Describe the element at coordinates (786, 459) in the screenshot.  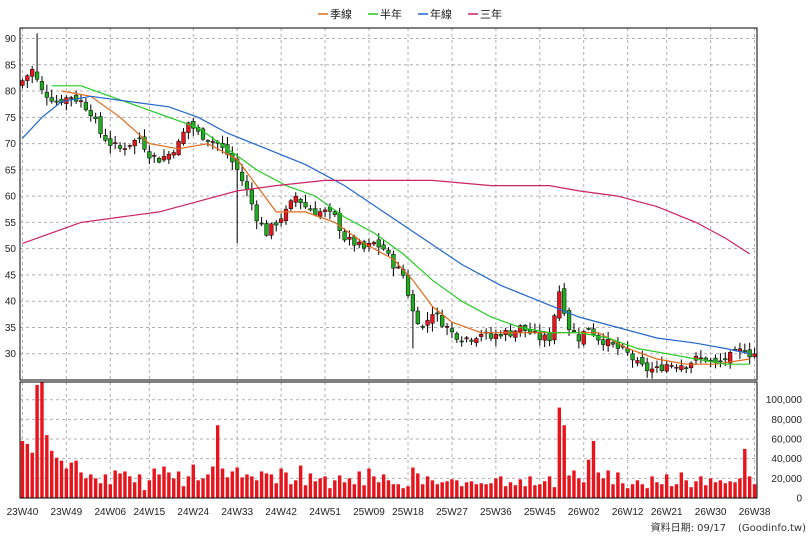
I see `volume-tick-label-2: 40,000` at that location.